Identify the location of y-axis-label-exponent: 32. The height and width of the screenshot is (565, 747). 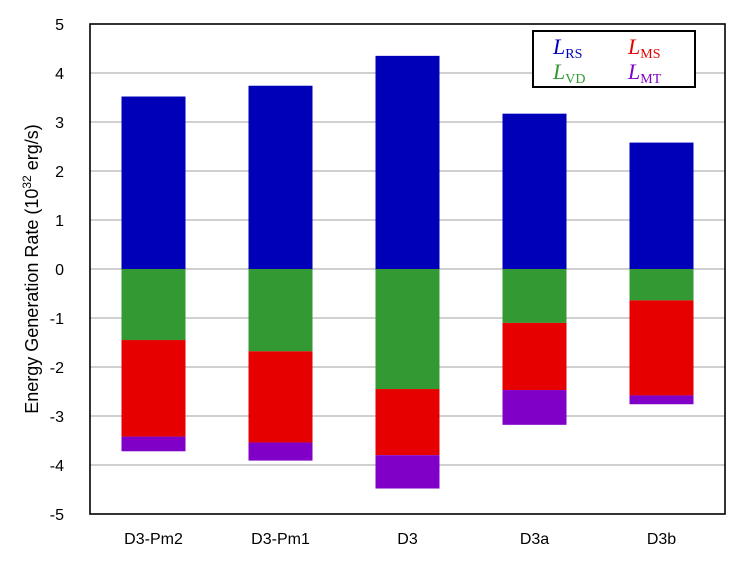
(27, 182).